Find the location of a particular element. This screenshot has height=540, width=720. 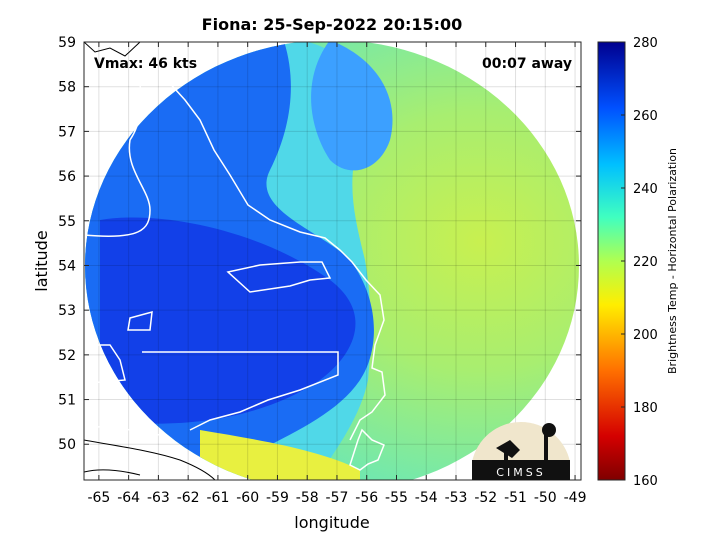

y-tick-label: 53 is located at coordinates (67, 311).